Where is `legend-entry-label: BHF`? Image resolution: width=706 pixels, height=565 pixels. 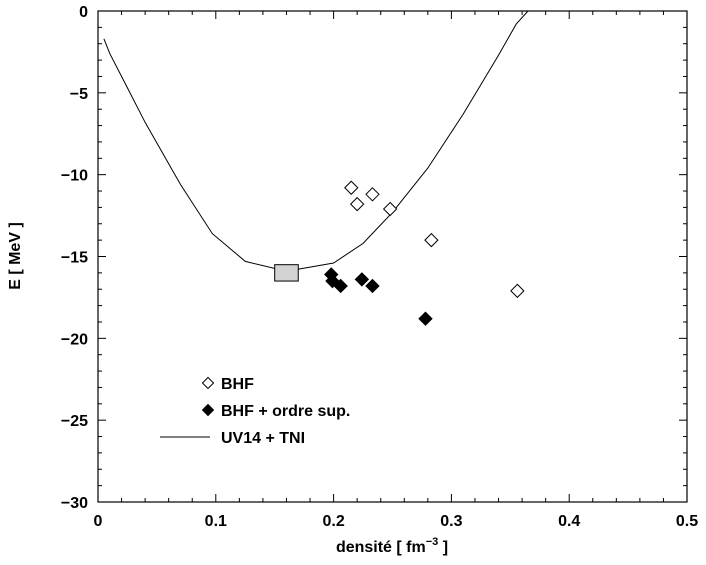
legend-entry-label: BHF is located at coordinates (237, 384).